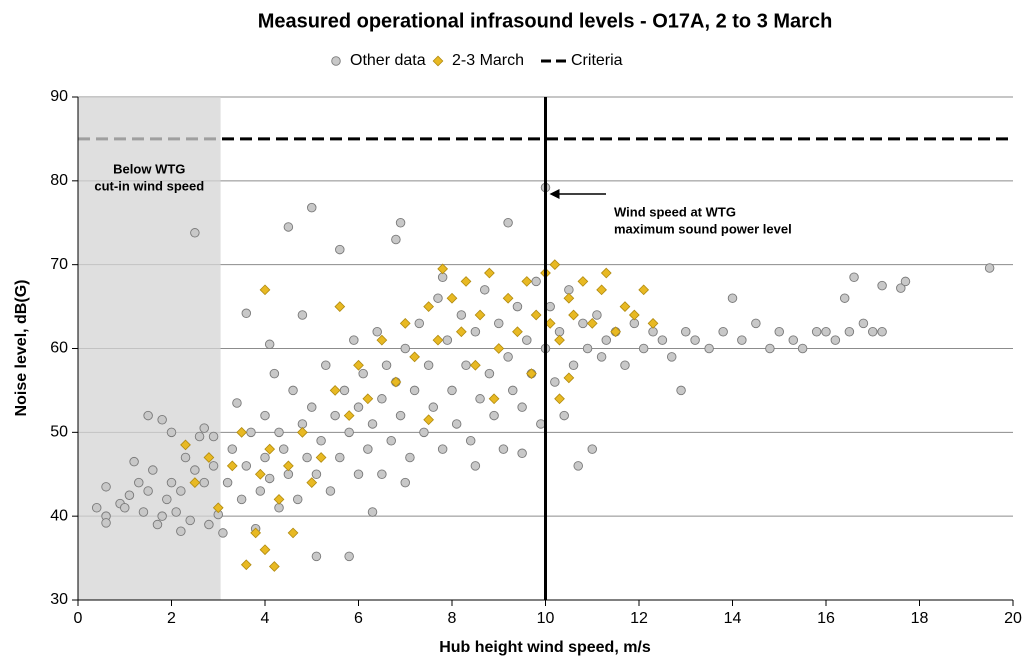 This screenshot has height=666, width=1031. I want to click on y-tick-label: 60, so click(59, 348).